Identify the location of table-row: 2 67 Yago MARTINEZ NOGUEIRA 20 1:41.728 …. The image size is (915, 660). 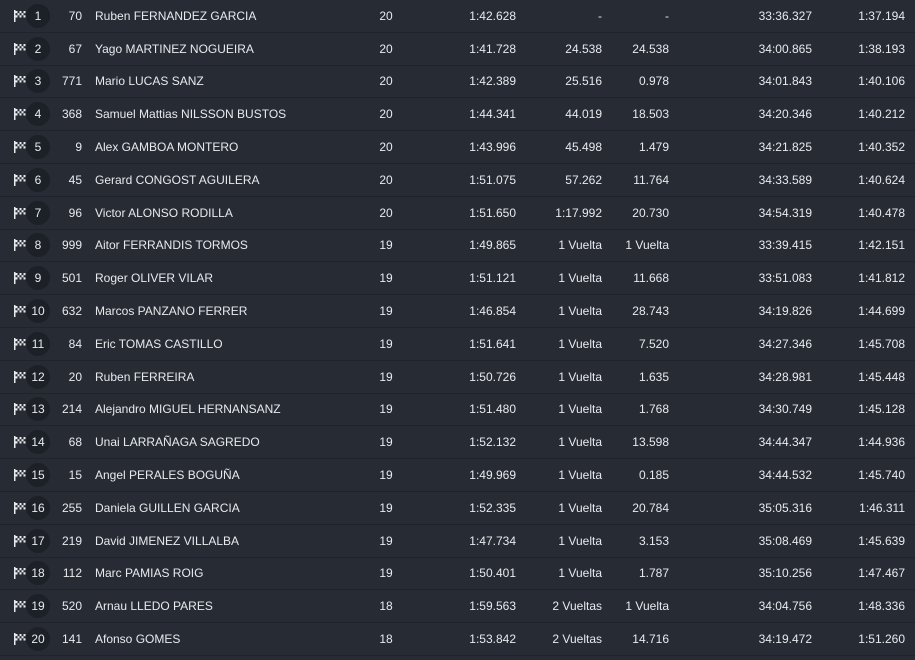
(457, 49).